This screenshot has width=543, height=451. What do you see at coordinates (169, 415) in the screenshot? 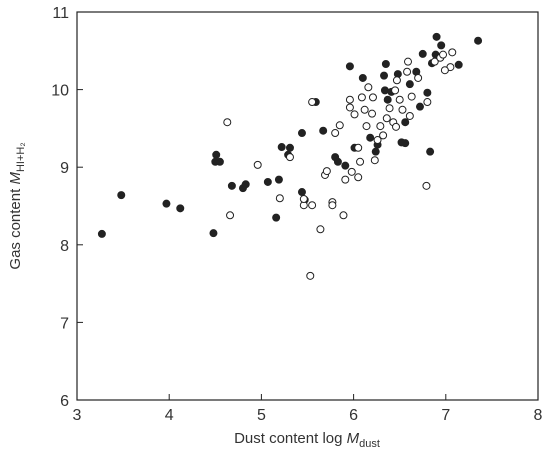
I see `x-tick-label: 4` at bounding box center [169, 415].